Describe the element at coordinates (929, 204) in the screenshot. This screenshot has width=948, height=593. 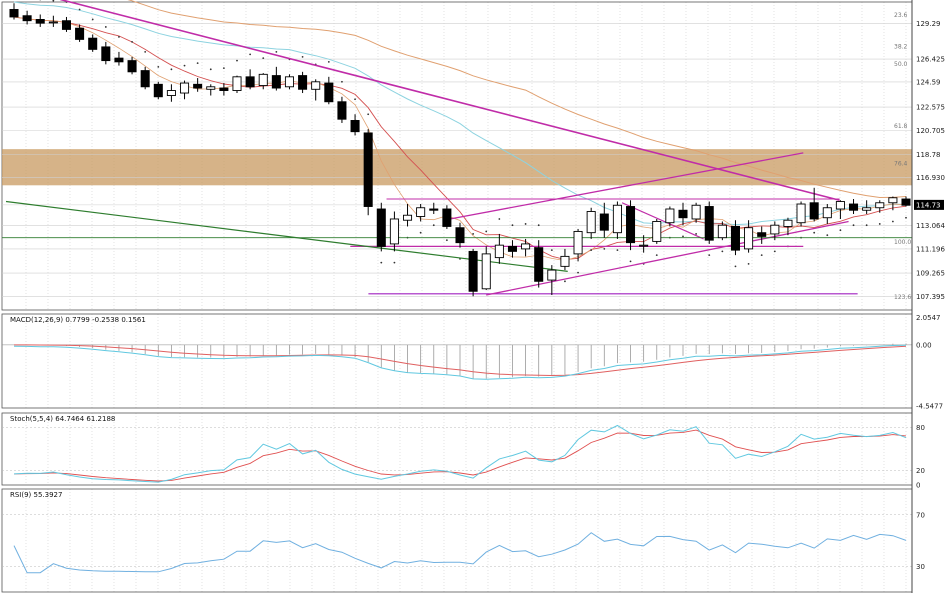
I see `current-price-box` at that location.